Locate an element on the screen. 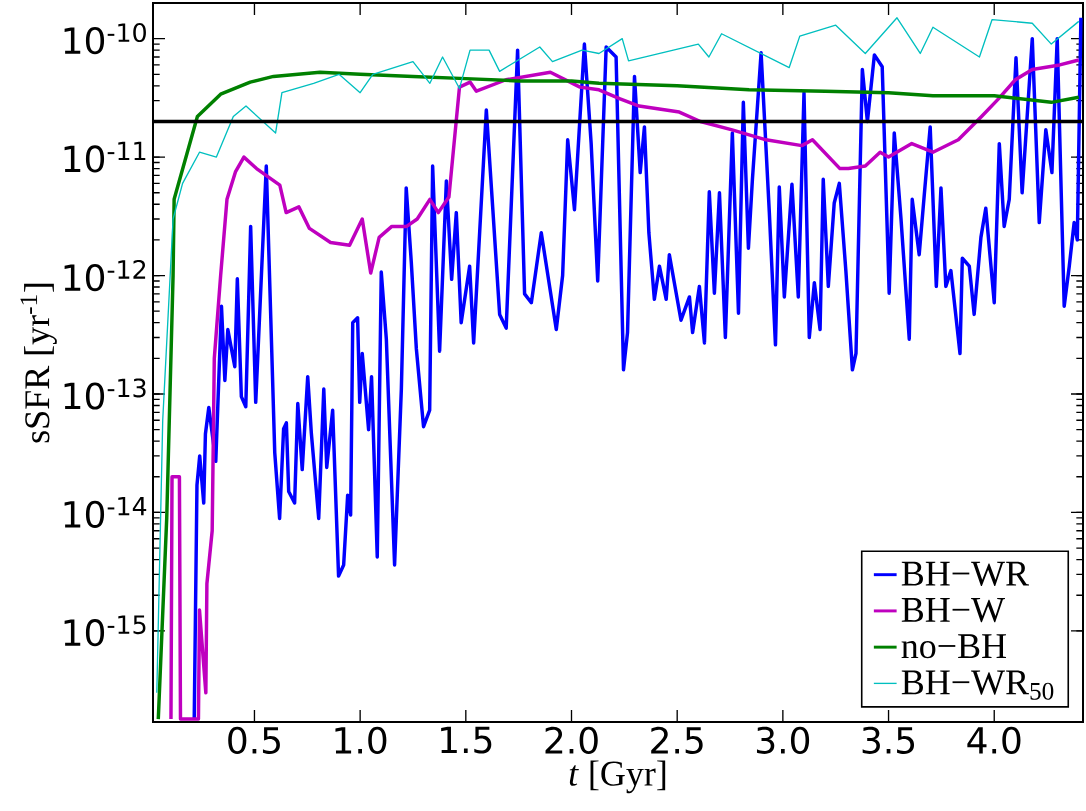 This screenshot has width=1086, height=811. legend-label: BH−W is located at coordinates (953, 610).